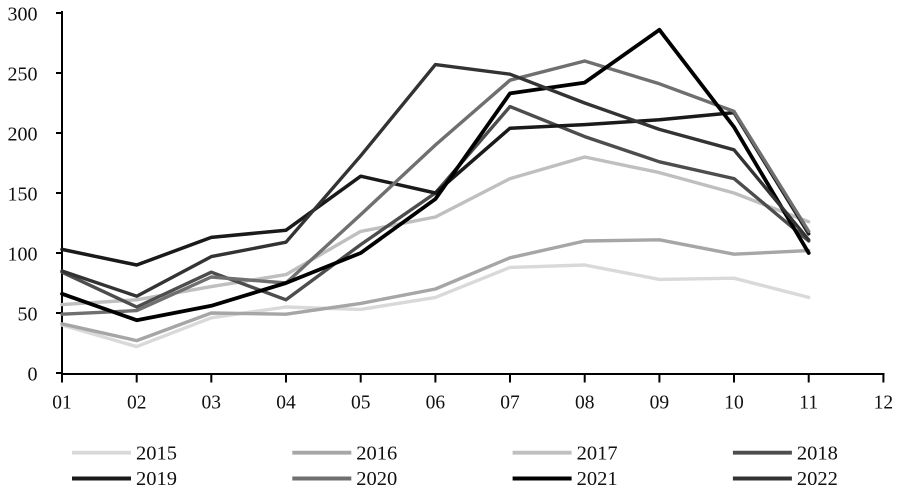 The width and height of the screenshot is (900, 496). What do you see at coordinates (510, 403) in the screenshot?
I see `svg-text: 07` at bounding box center [510, 403].